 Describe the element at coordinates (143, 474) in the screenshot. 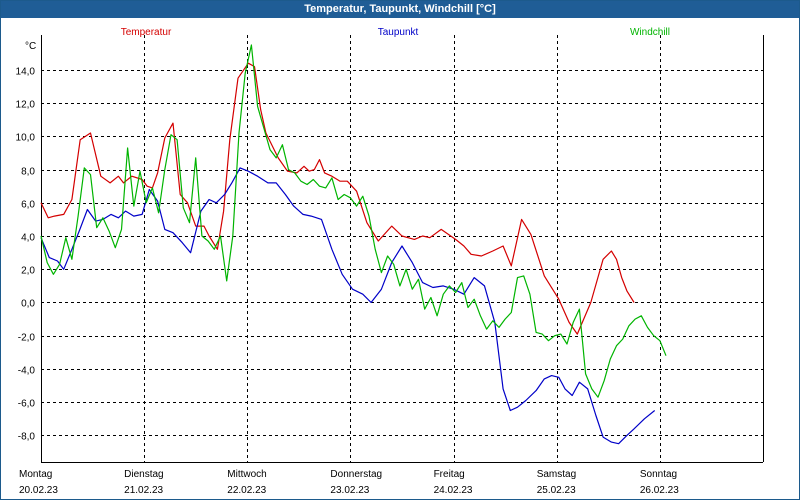

I see `x-tick-weekday: Dienstag` at that location.